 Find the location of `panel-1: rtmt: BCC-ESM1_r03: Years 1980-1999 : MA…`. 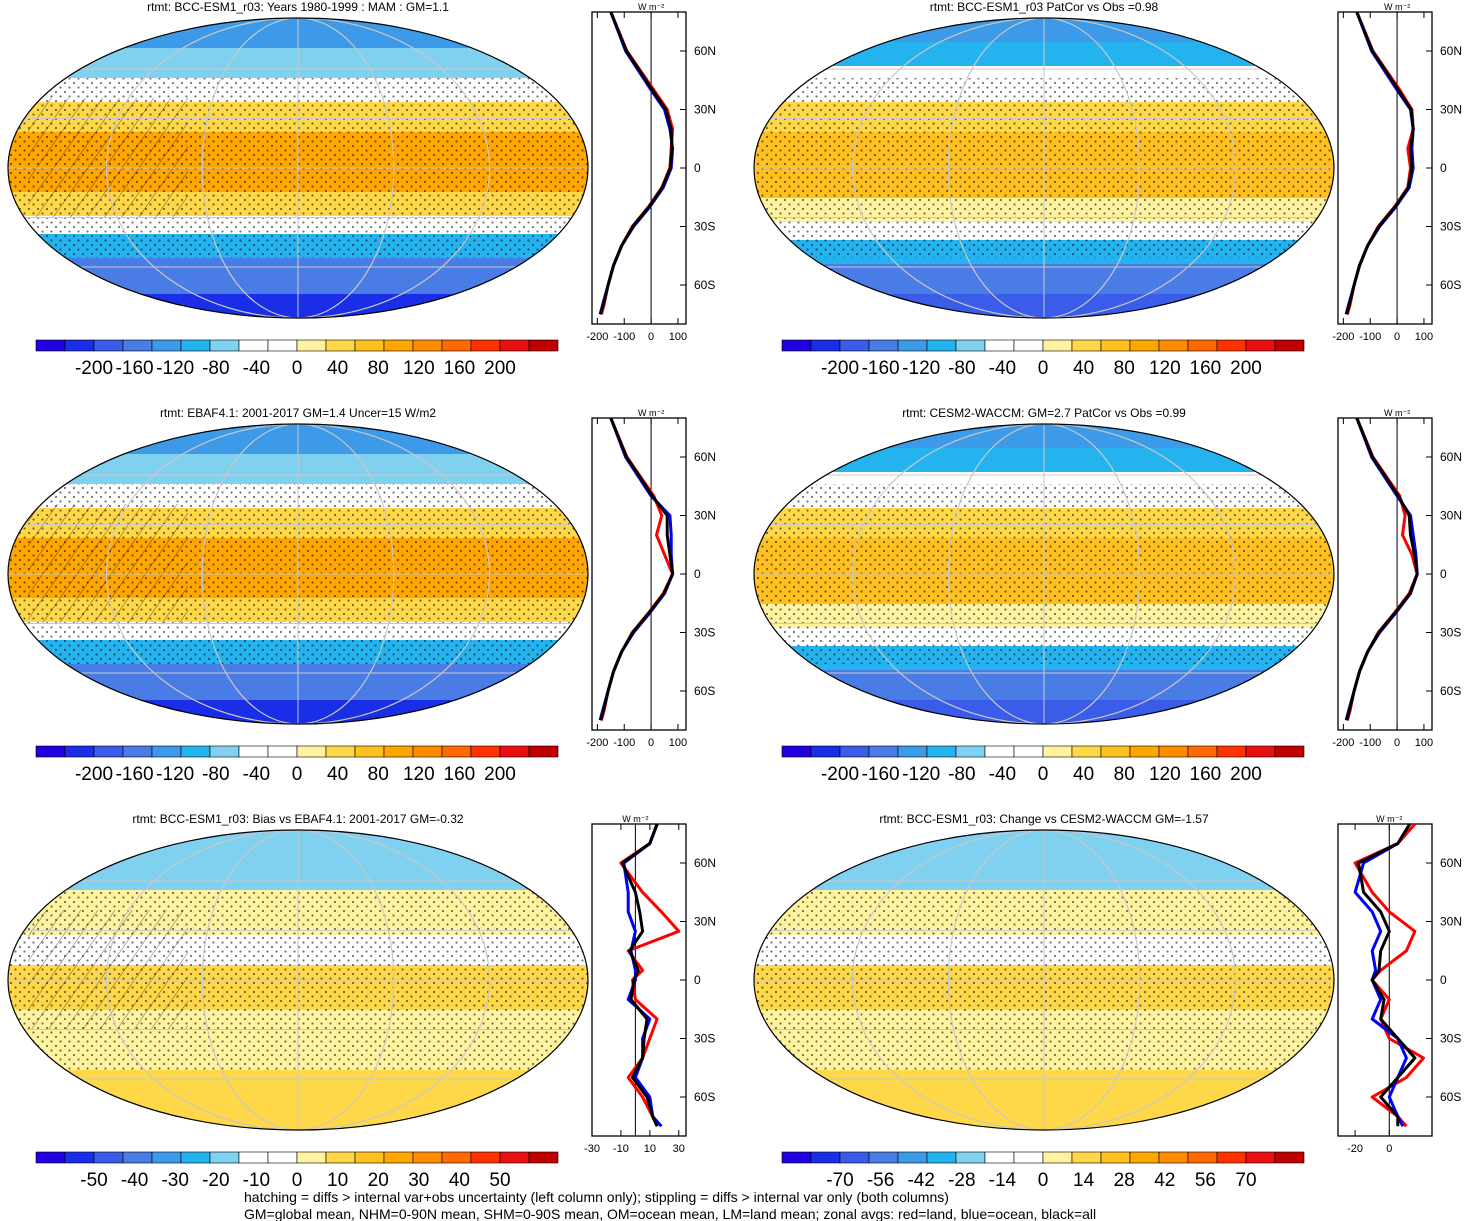

panel-1: rtmt: BCC-ESM1_r03: Years 1980-1999 : MA… is located at coordinates (361, 189).